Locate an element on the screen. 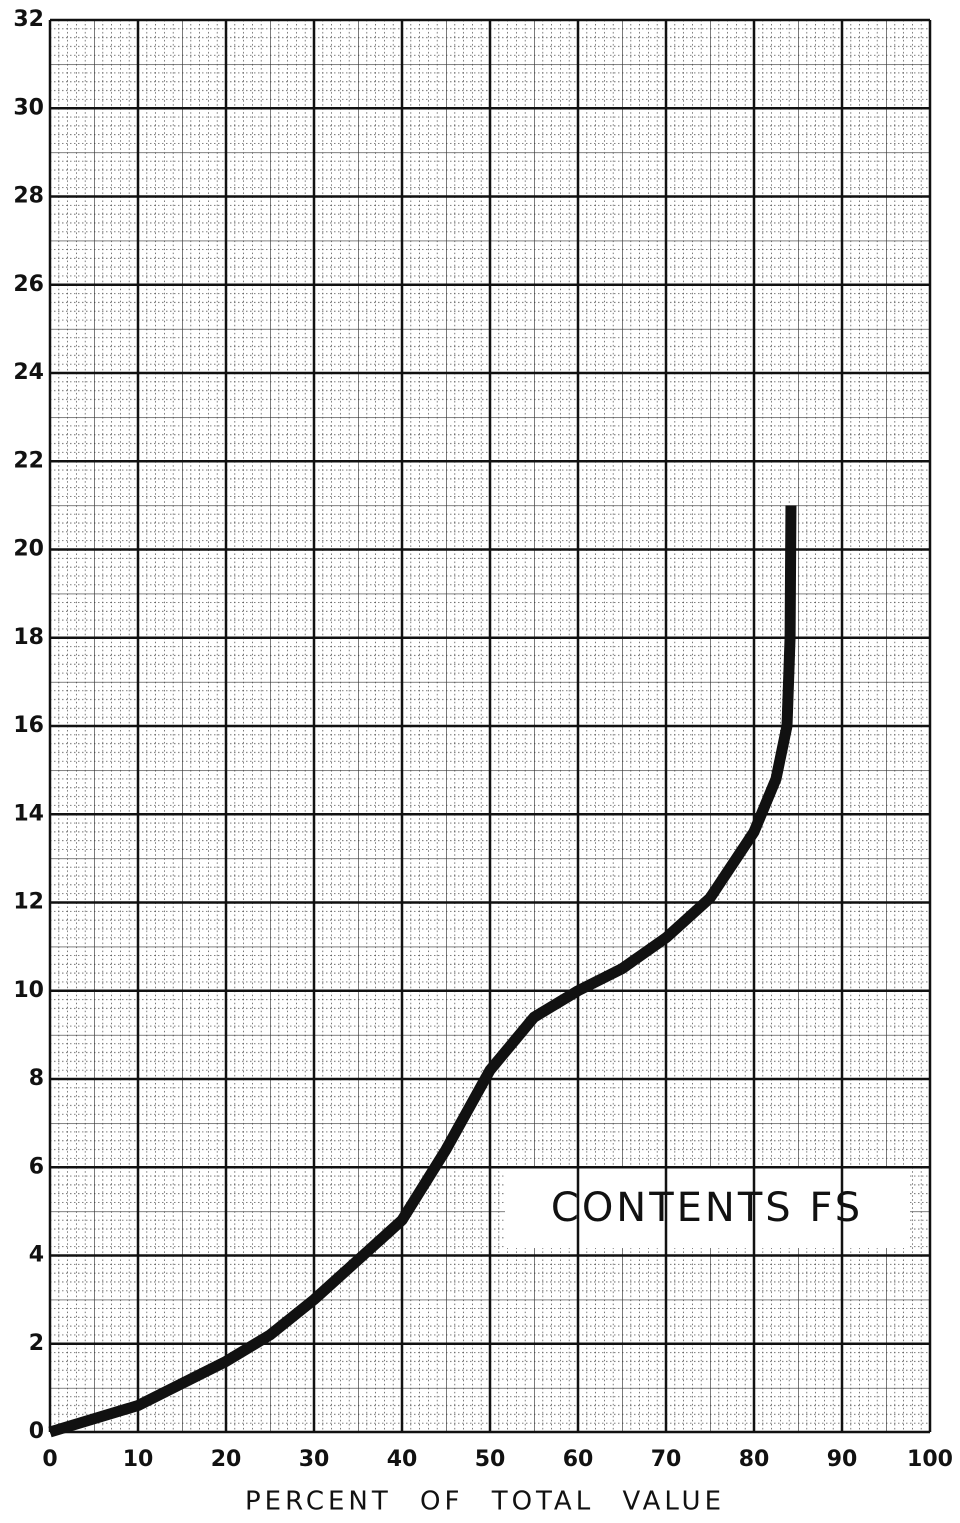 This screenshot has width=960, height=1523. y-tick-label: 10 is located at coordinates (28, 990).